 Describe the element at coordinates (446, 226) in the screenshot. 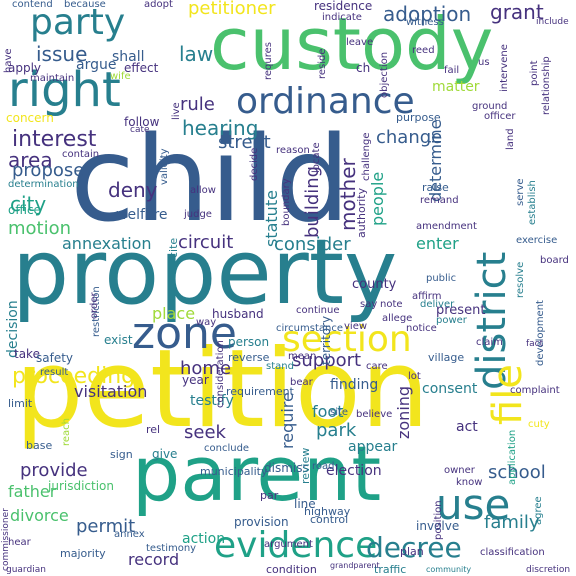

I see `word-amendment: amendment` at that location.